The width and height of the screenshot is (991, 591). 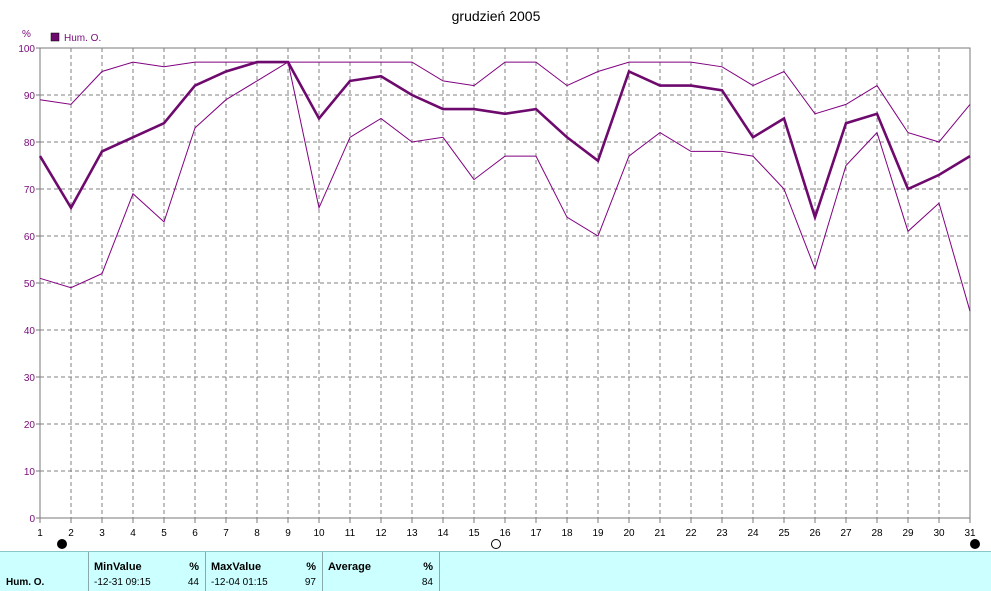 What do you see at coordinates (30, 190) in the screenshot?
I see `y-tick-label: 70` at bounding box center [30, 190].